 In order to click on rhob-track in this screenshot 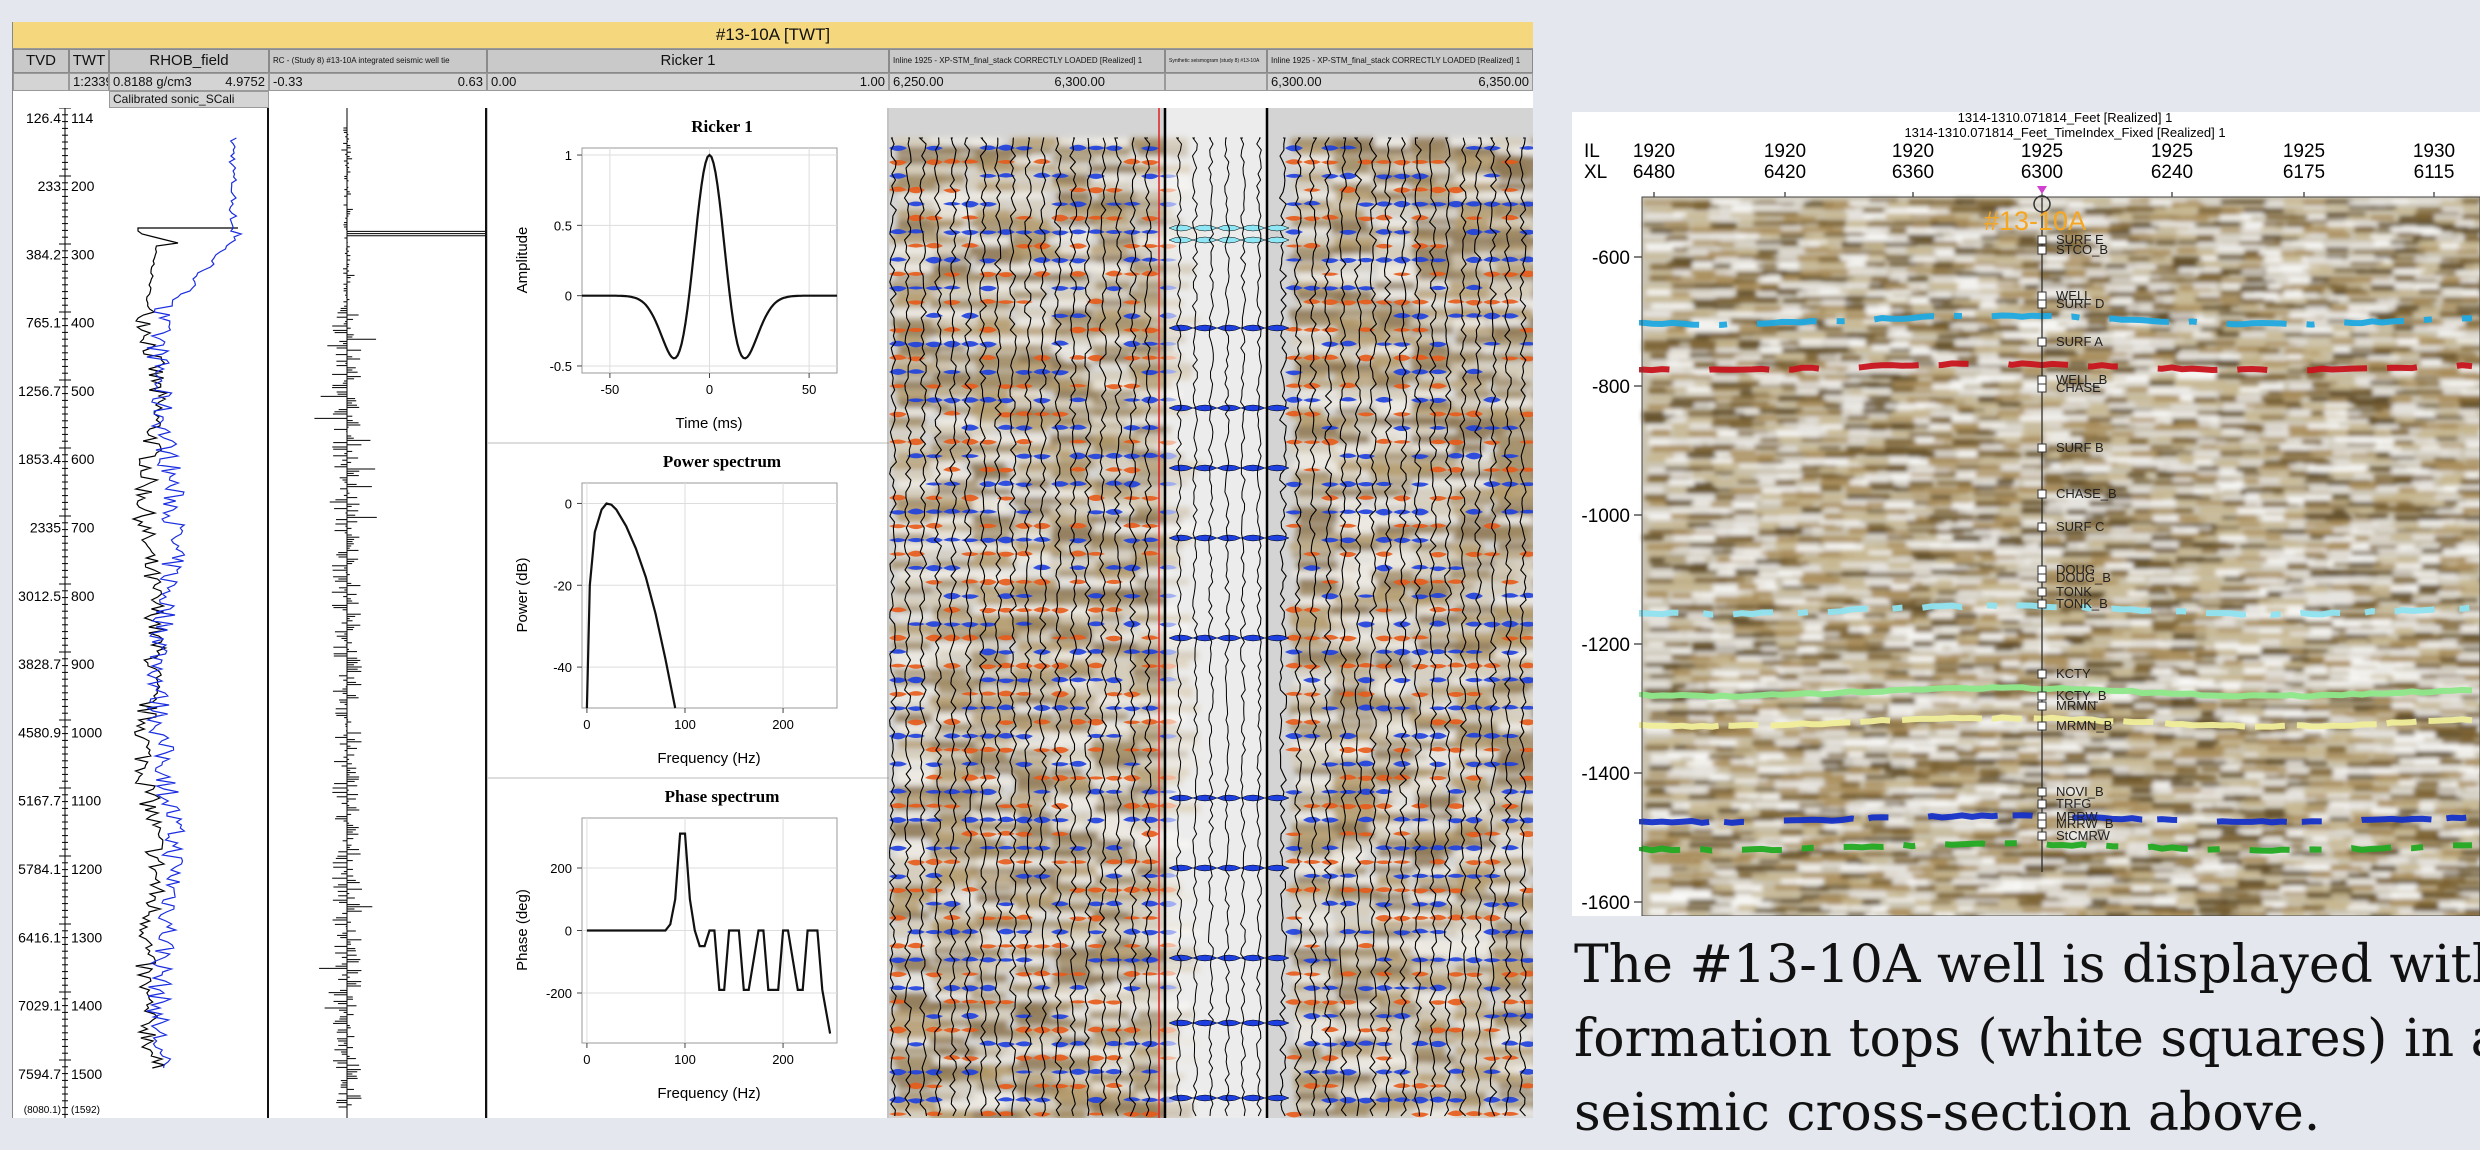, I will do `click(193, 613)`.